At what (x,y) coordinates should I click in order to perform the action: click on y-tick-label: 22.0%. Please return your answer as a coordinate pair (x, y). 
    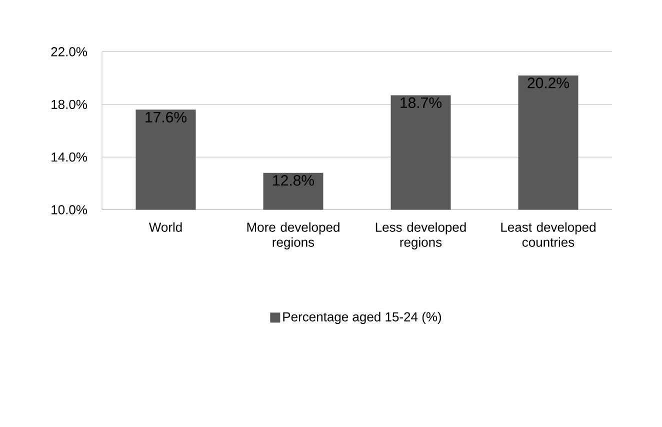
    Looking at the image, I should click on (69, 51).